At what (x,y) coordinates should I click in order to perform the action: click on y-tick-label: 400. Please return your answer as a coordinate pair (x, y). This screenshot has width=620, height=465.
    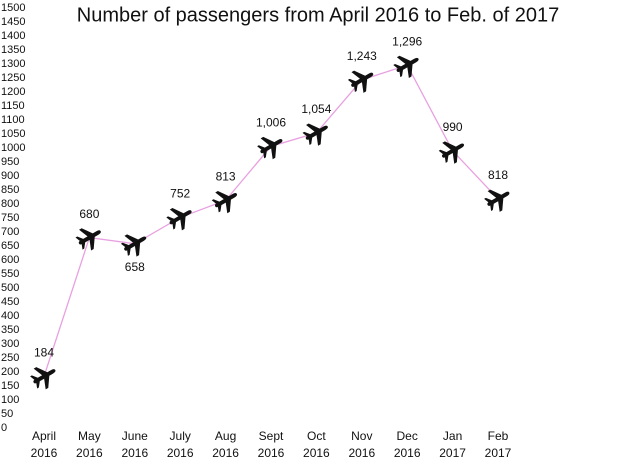
    Looking at the image, I should click on (10, 316).